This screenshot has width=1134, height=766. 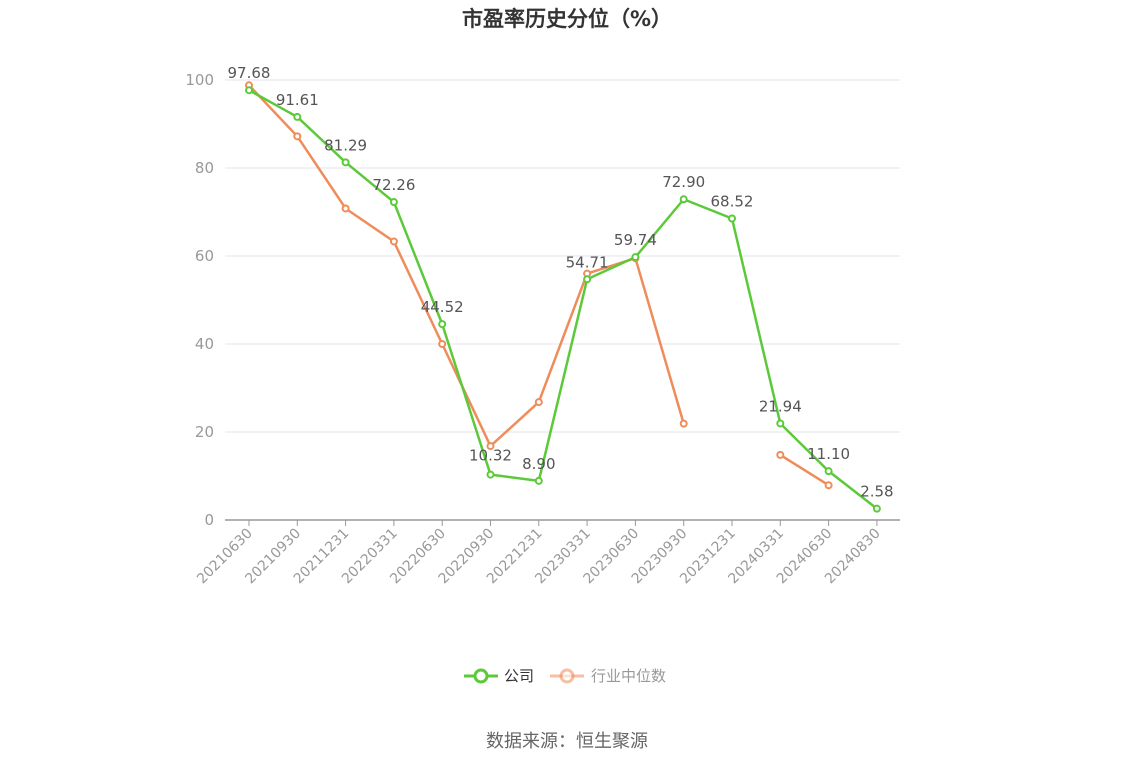 What do you see at coordinates (732, 202) in the screenshot?
I see `data-label: 68.52` at bounding box center [732, 202].